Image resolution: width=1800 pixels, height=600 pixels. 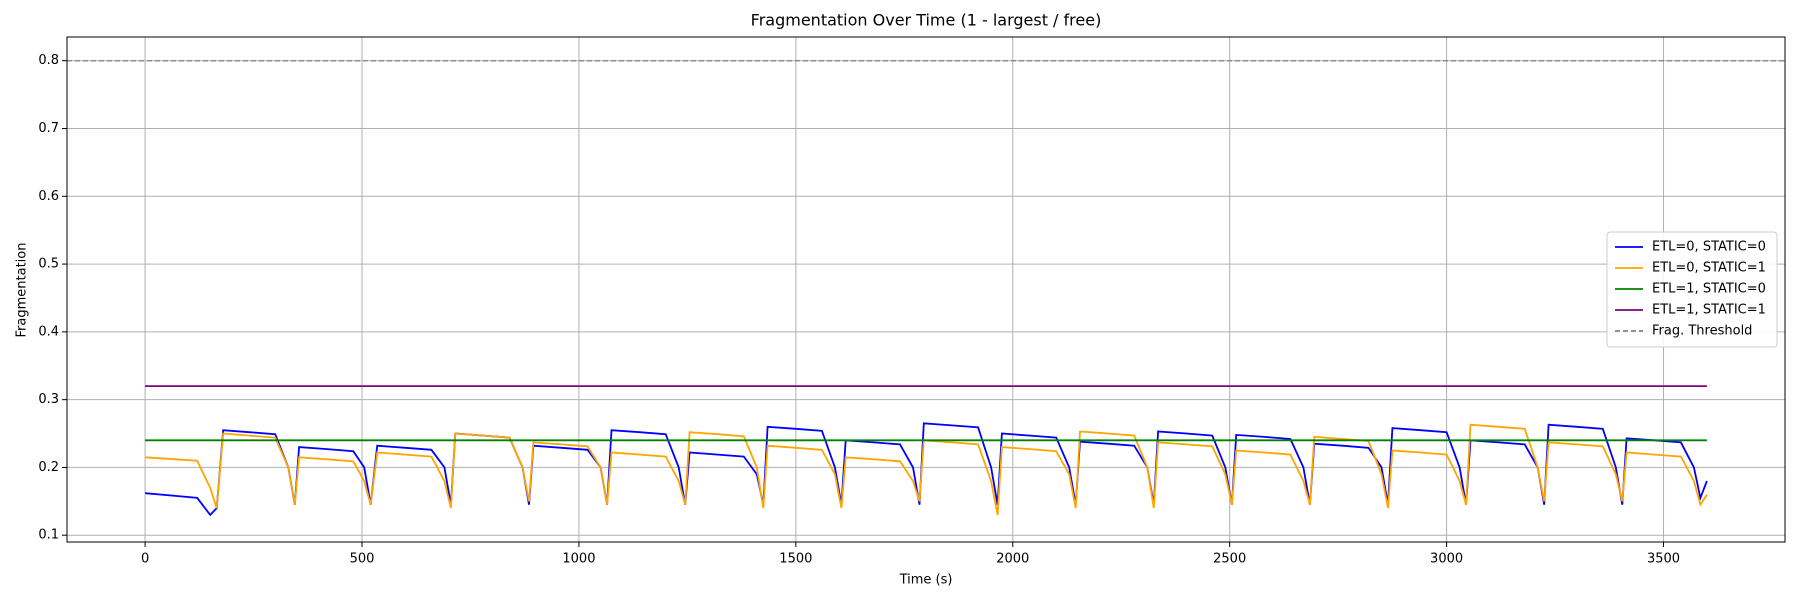 What do you see at coordinates (926, 469) in the screenshot?
I see `series-line` at bounding box center [926, 469].